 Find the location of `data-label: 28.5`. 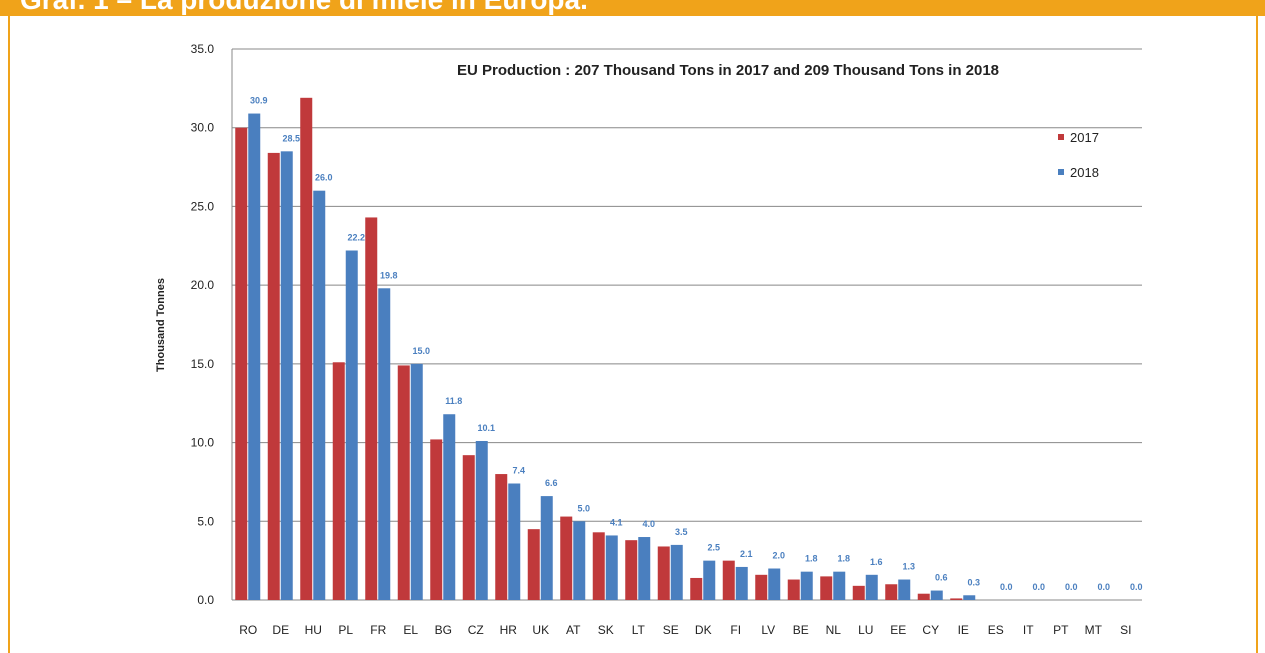

data-label: 28.5 is located at coordinates (291, 138).